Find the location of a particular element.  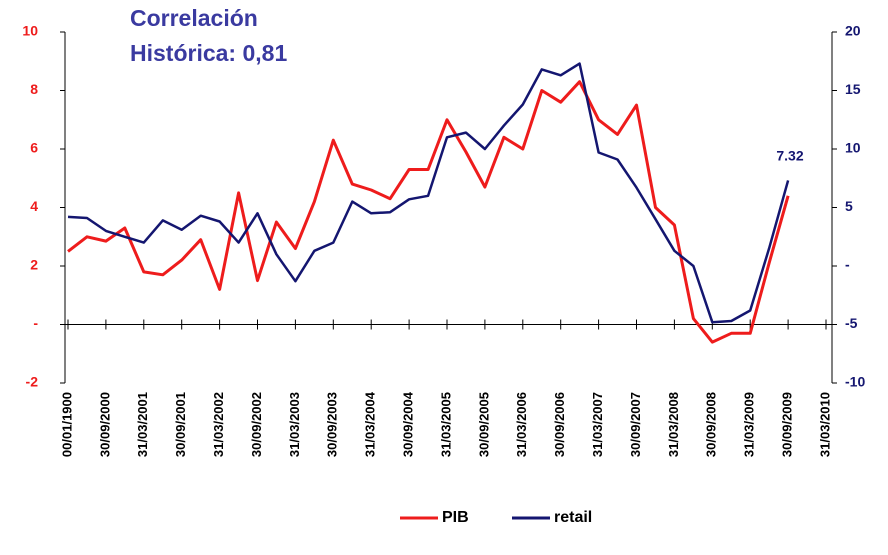

x-tick-label: 30/09/2000 is located at coordinates (104, 424).